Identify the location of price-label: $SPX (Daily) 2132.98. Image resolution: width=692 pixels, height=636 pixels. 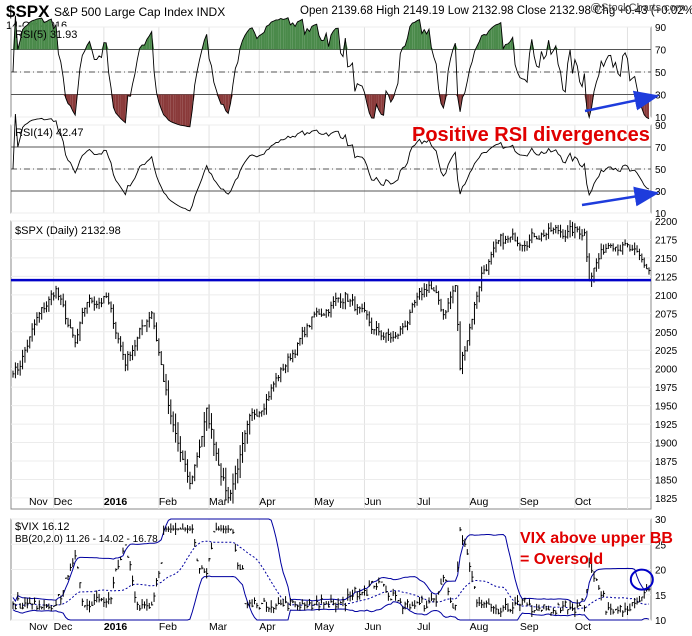
(68, 231).